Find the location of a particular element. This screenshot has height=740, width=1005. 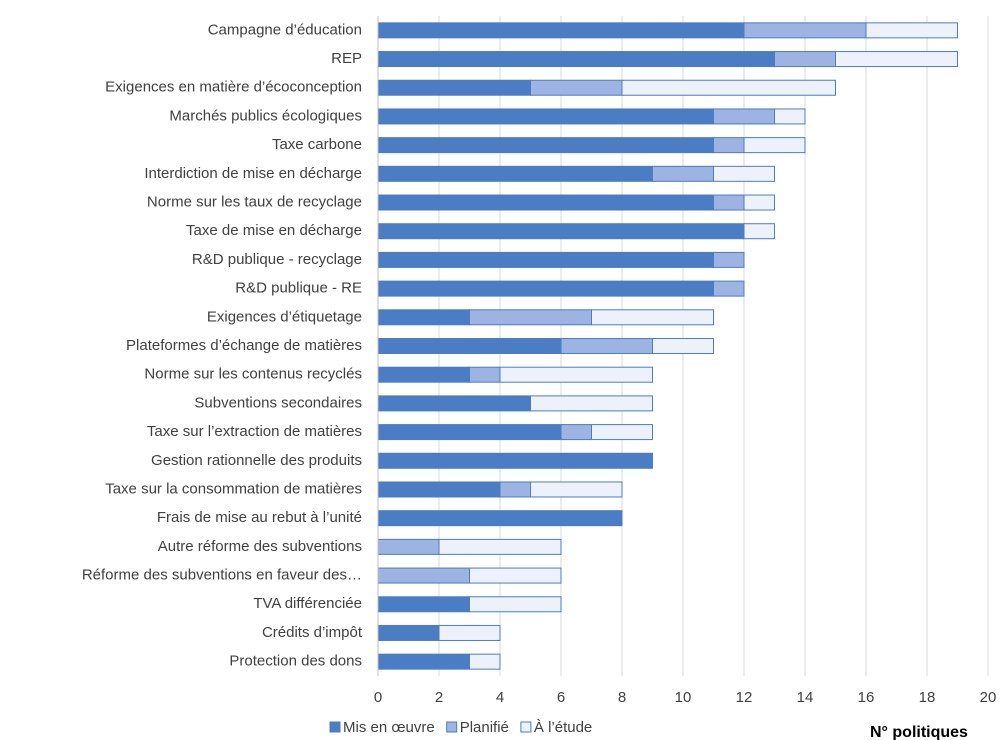

y-tick-label: Taxe sur la consommation de matières is located at coordinates (233, 488).